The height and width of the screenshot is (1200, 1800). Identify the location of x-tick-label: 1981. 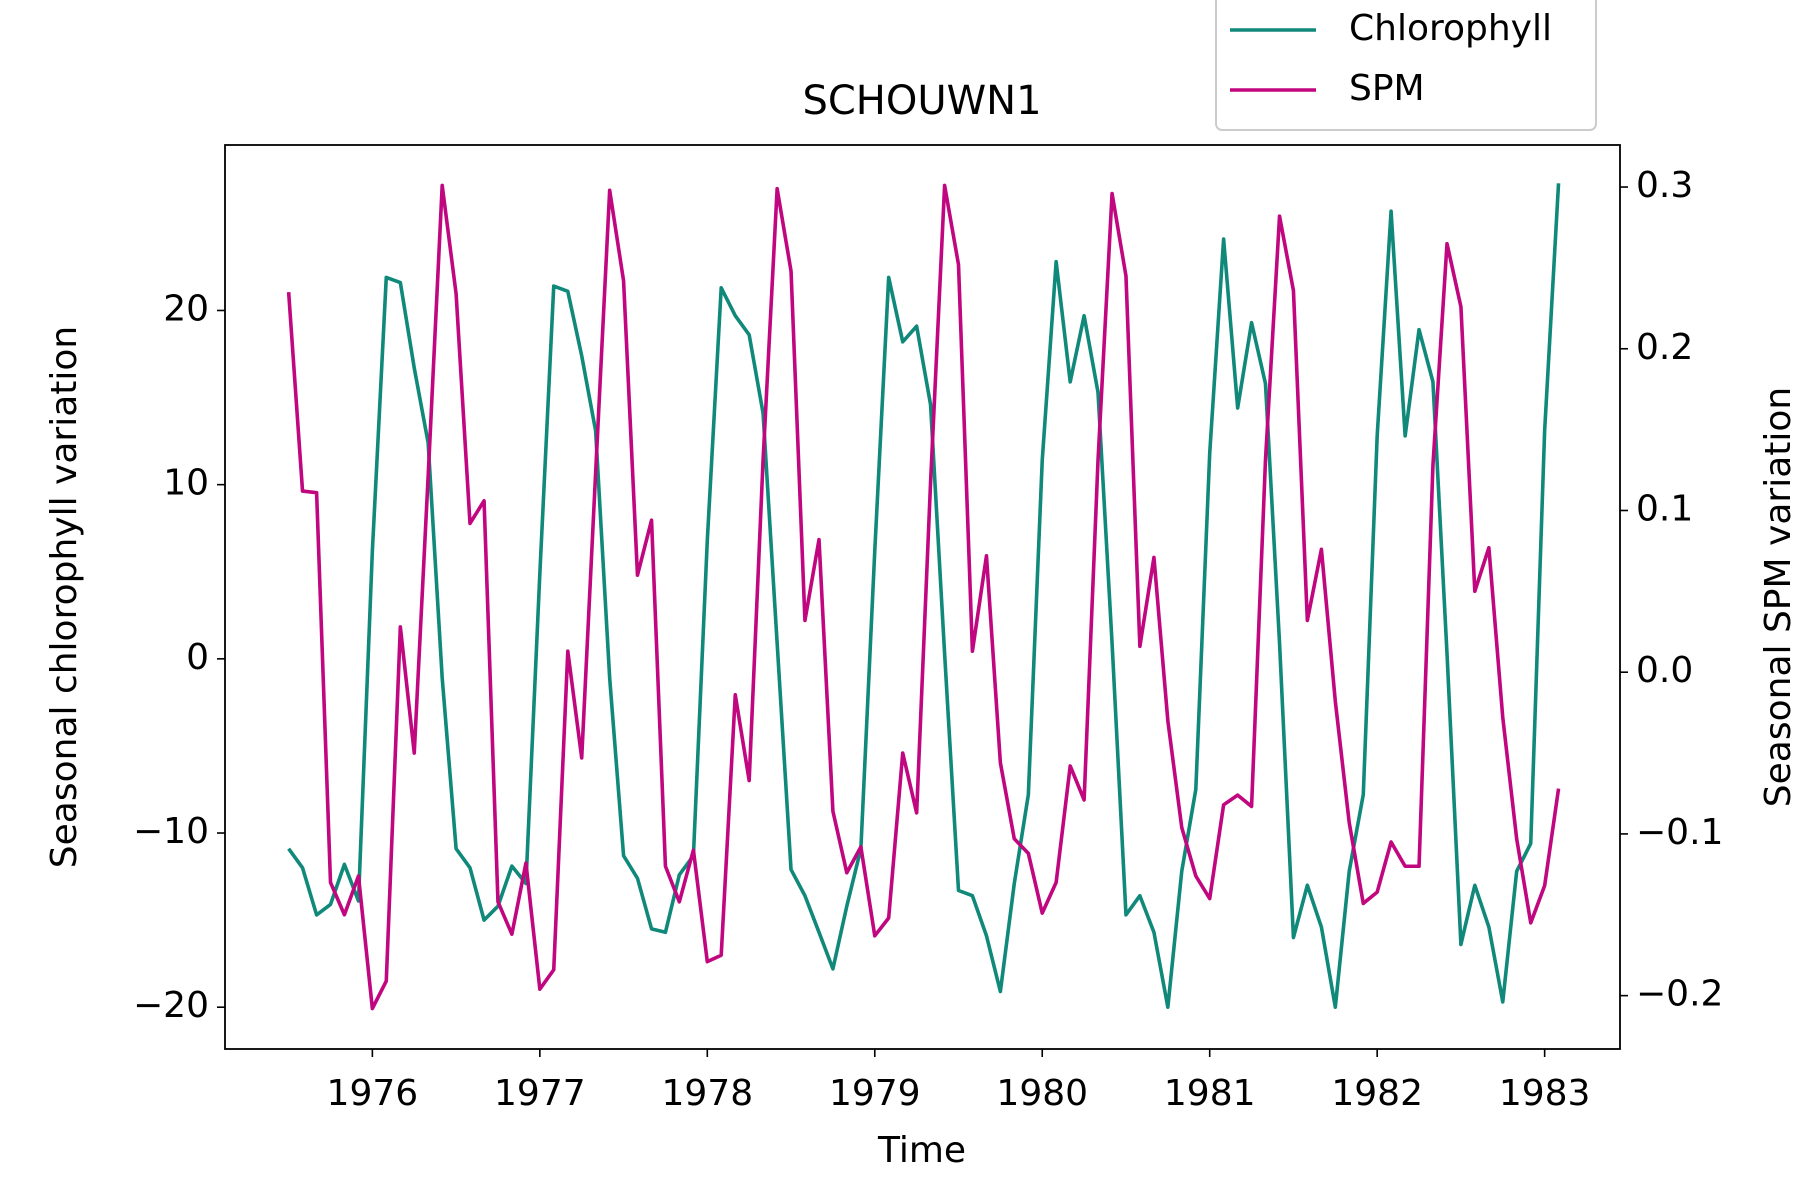
(1210, 1093).